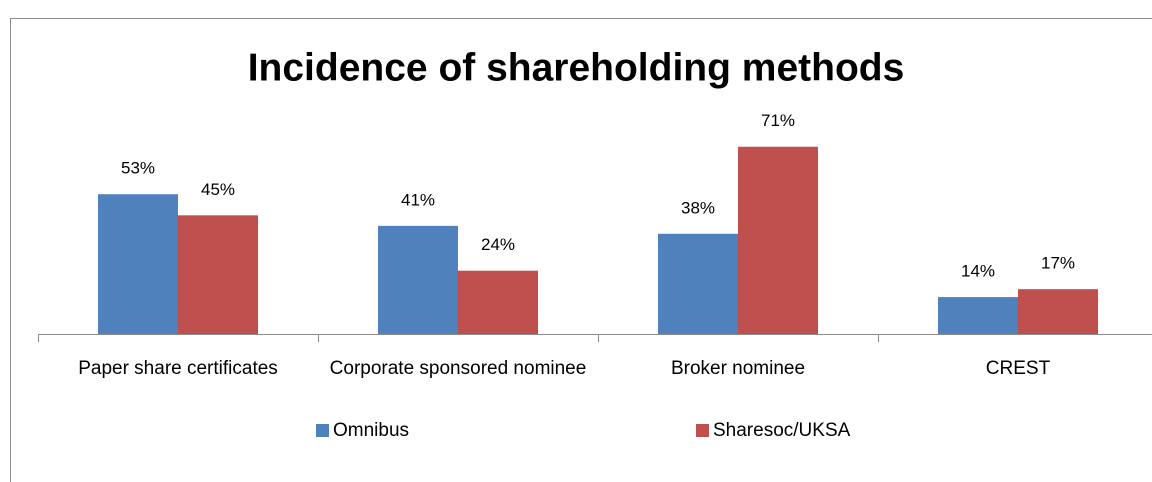 The height and width of the screenshot is (482, 1152). I want to click on data-label: 41%, so click(418, 199).